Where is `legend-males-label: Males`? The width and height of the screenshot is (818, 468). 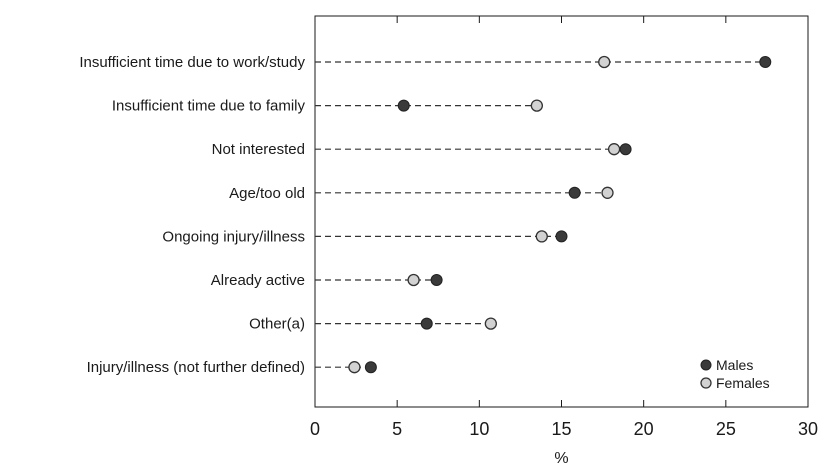
legend-males-label: Males is located at coordinates (734, 365).